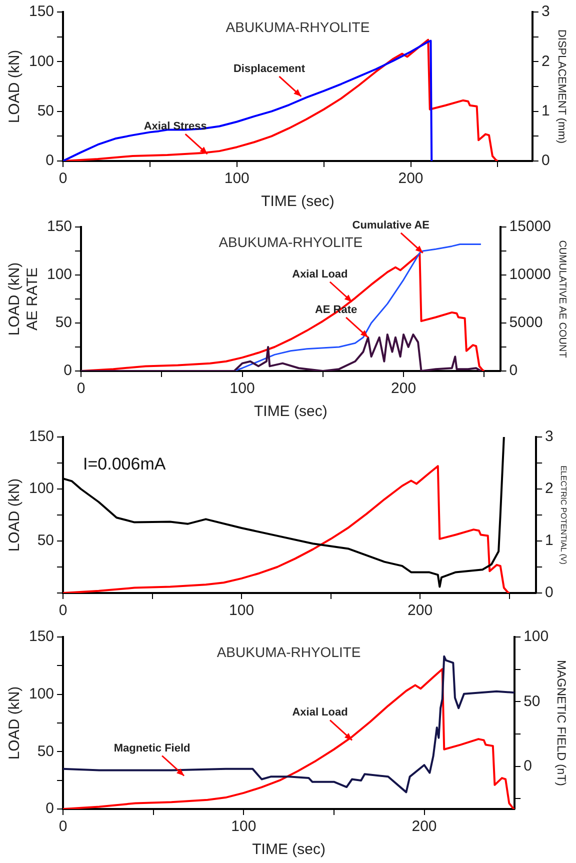  What do you see at coordinates (536, 637) in the screenshot?
I see `y2-tick-label: 100` at bounding box center [536, 637].